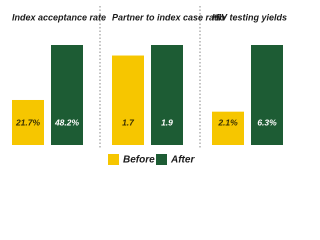  I want to click on legend-label: After, so click(182, 160).